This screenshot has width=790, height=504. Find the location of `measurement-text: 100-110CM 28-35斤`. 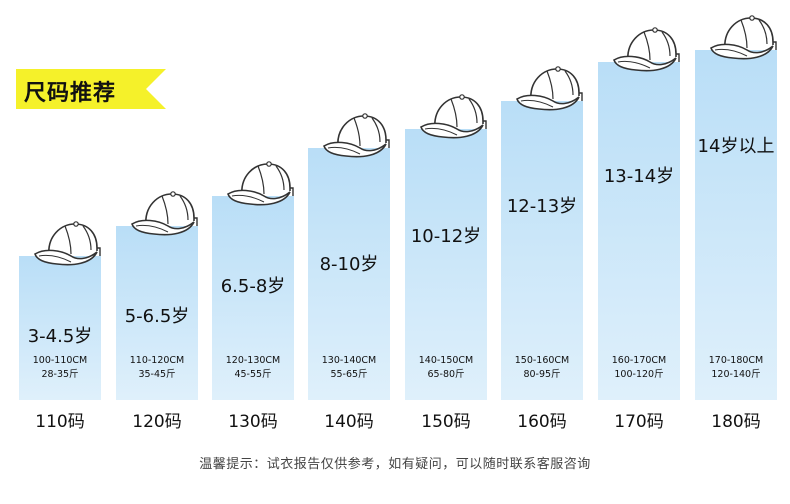

measurement-text: 100-110CM 28-35斤 is located at coordinates (60, 368).